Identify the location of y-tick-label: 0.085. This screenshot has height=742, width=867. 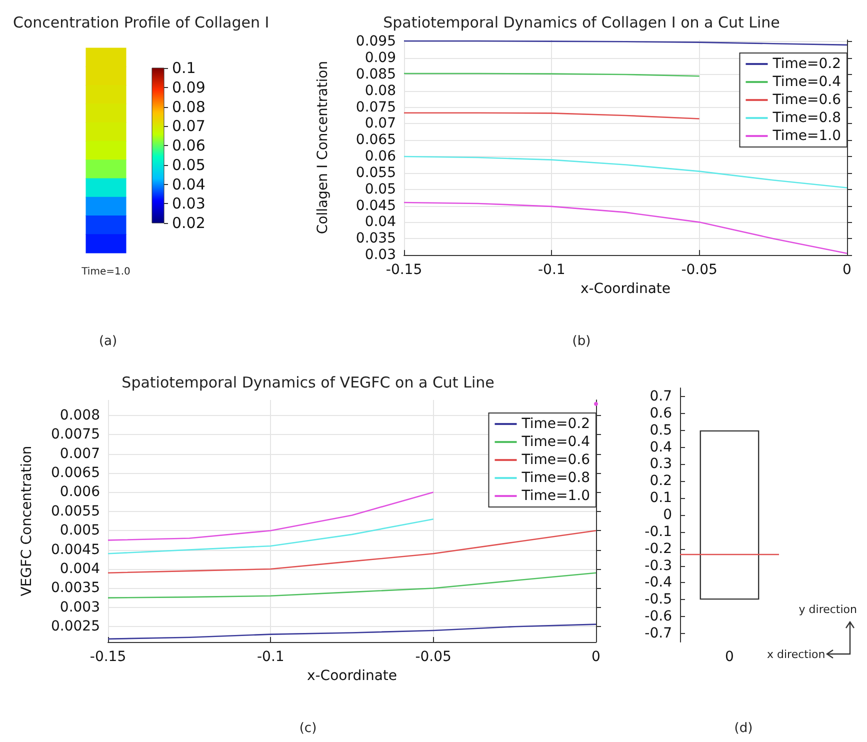
(376, 74).